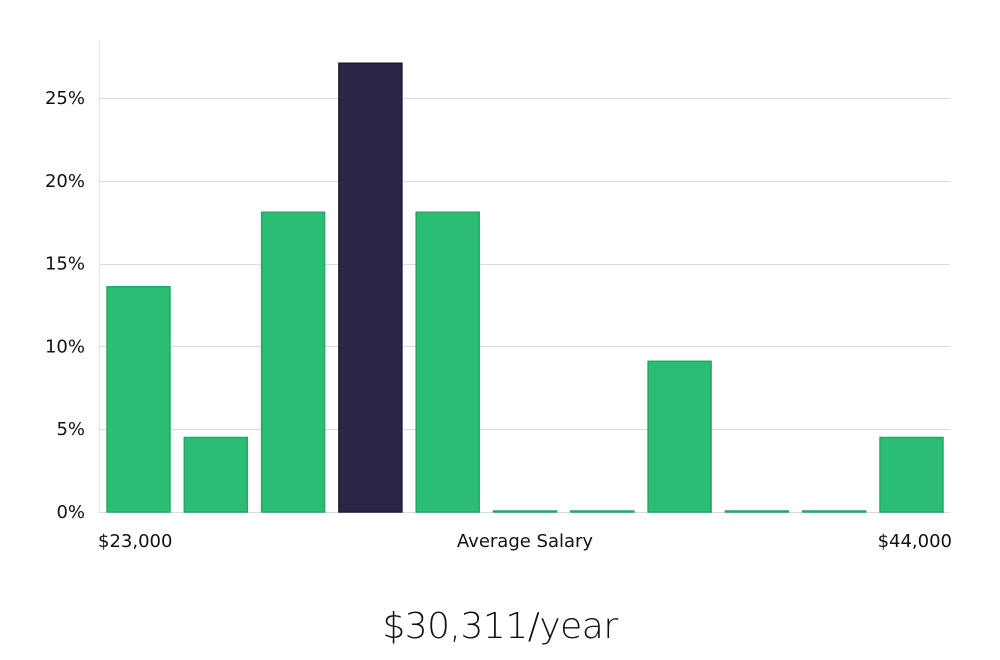 The image size is (1000, 660). What do you see at coordinates (65, 305) in the screenshot?
I see `y-tick-labels: 0% 5% 10% 15% 20% 25%` at bounding box center [65, 305].